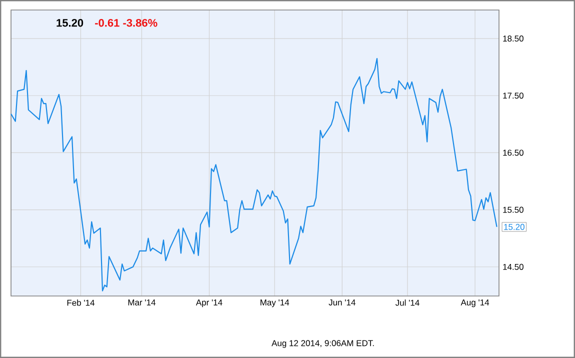 The height and width of the screenshot is (358, 575). I want to click on x-tick-label: May '14, so click(275, 304).